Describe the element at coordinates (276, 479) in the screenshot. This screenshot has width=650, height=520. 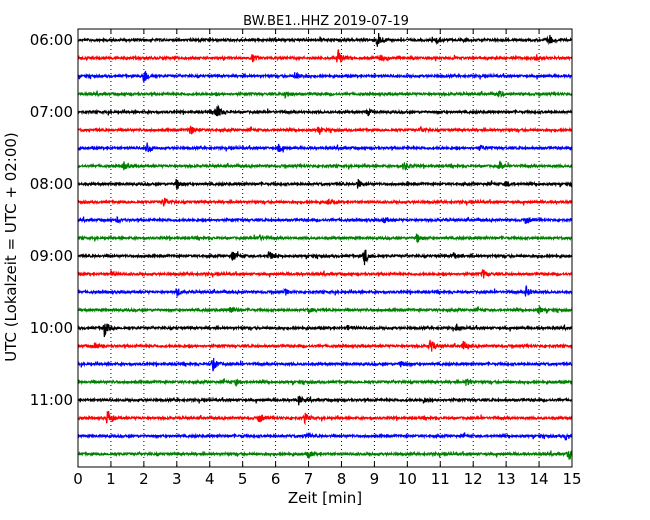
I see `x-tick-label: 6` at that location.